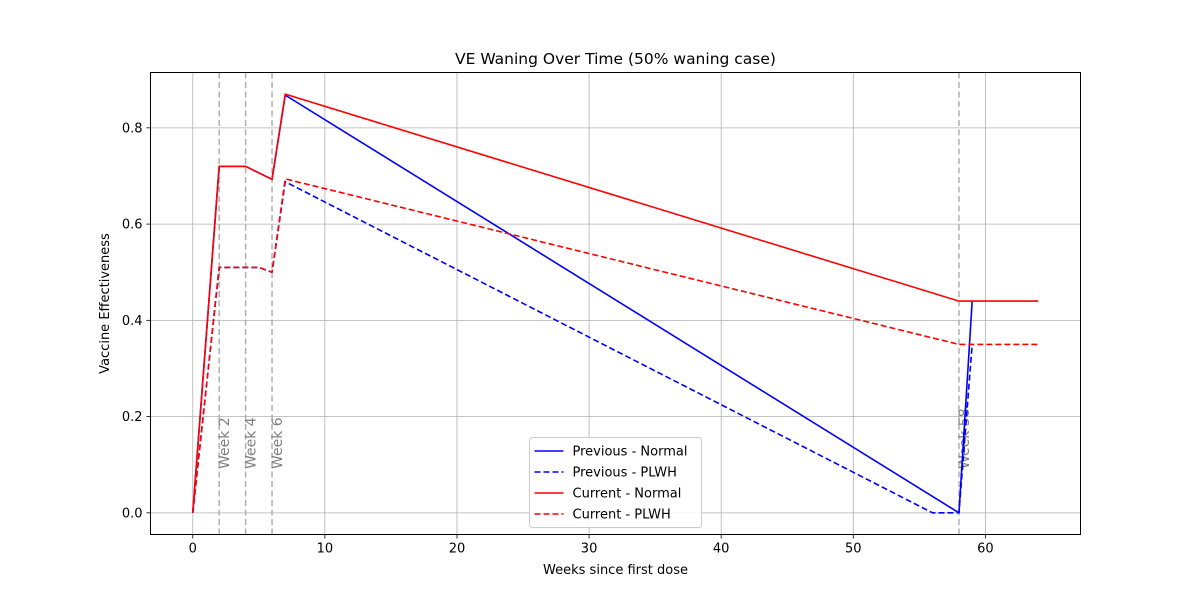 The width and height of the screenshot is (1200, 600). What do you see at coordinates (622, 515) in the screenshot?
I see `legend-label: Current - PLWH` at bounding box center [622, 515].